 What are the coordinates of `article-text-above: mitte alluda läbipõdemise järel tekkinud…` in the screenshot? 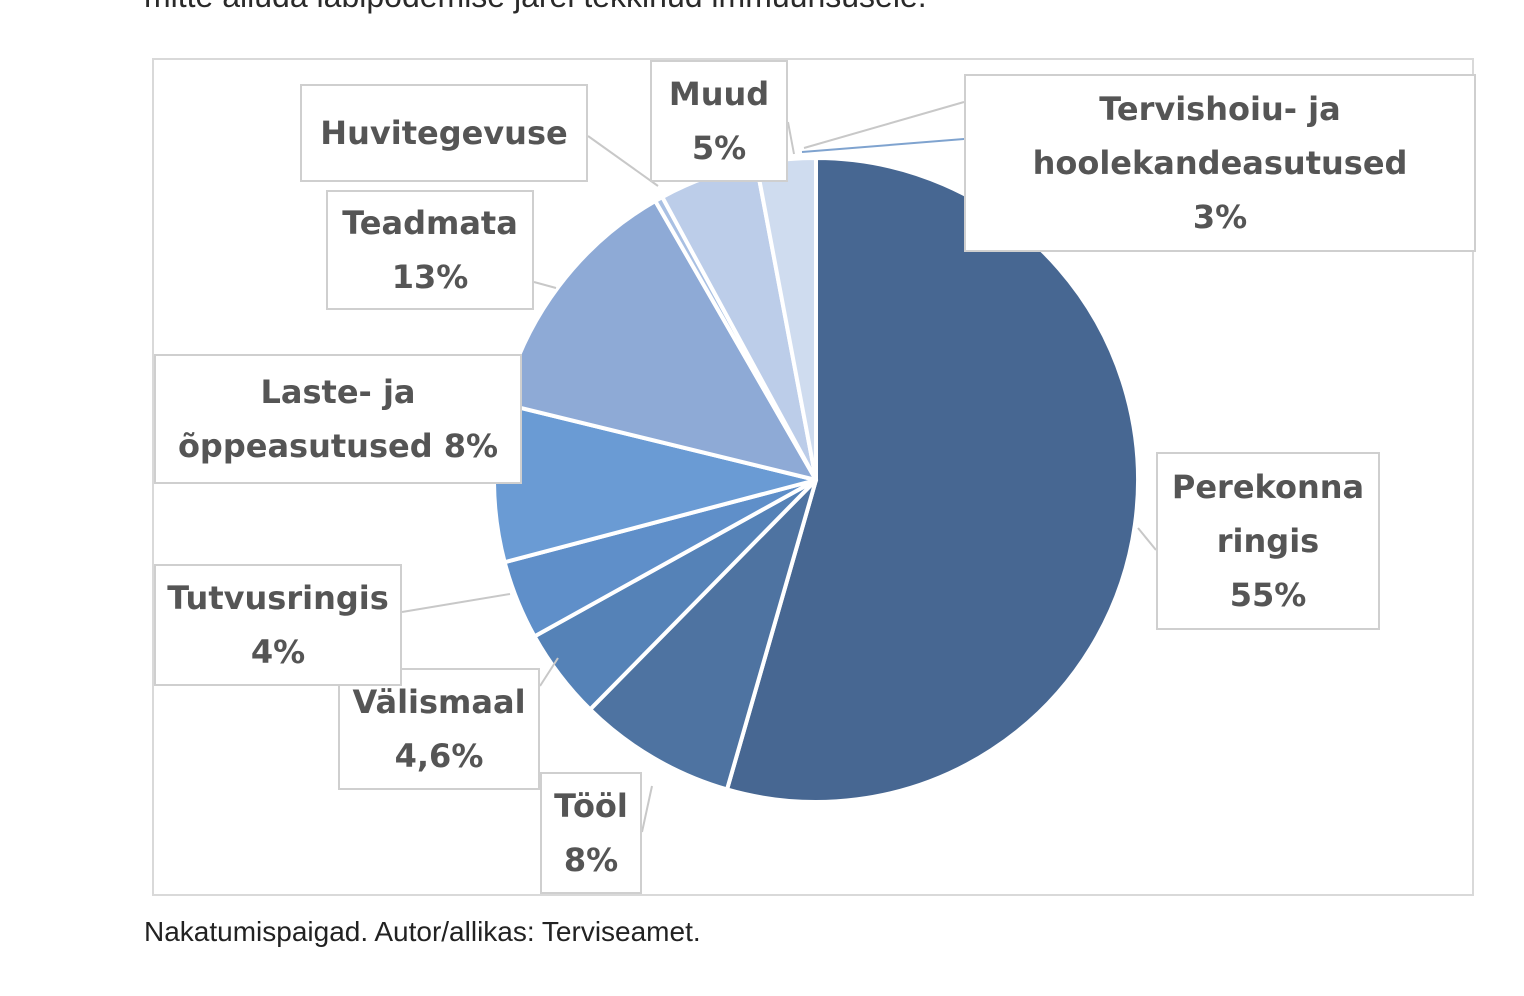 It's located at (535, 7).